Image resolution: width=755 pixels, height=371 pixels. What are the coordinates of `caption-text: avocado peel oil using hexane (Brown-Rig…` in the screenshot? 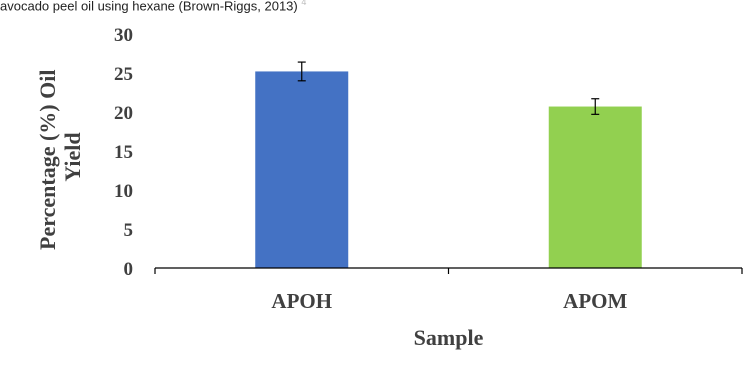 It's located at (153, 6).